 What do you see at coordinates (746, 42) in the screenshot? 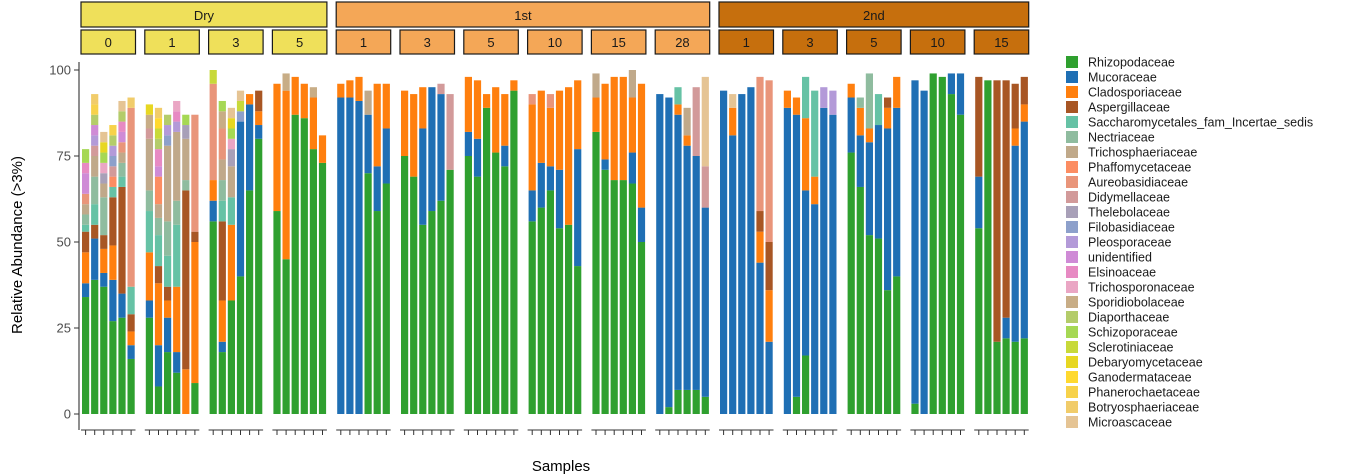
I see `day-strip: 1` at bounding box center [746, 42].